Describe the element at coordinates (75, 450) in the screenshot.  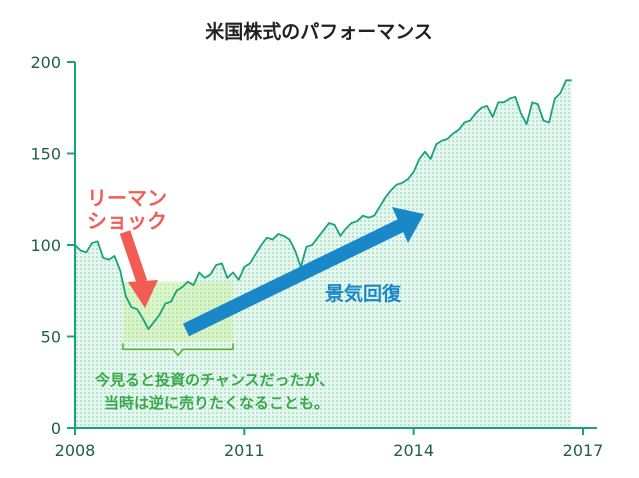
I see `x-tick-label: 2008` at that location.